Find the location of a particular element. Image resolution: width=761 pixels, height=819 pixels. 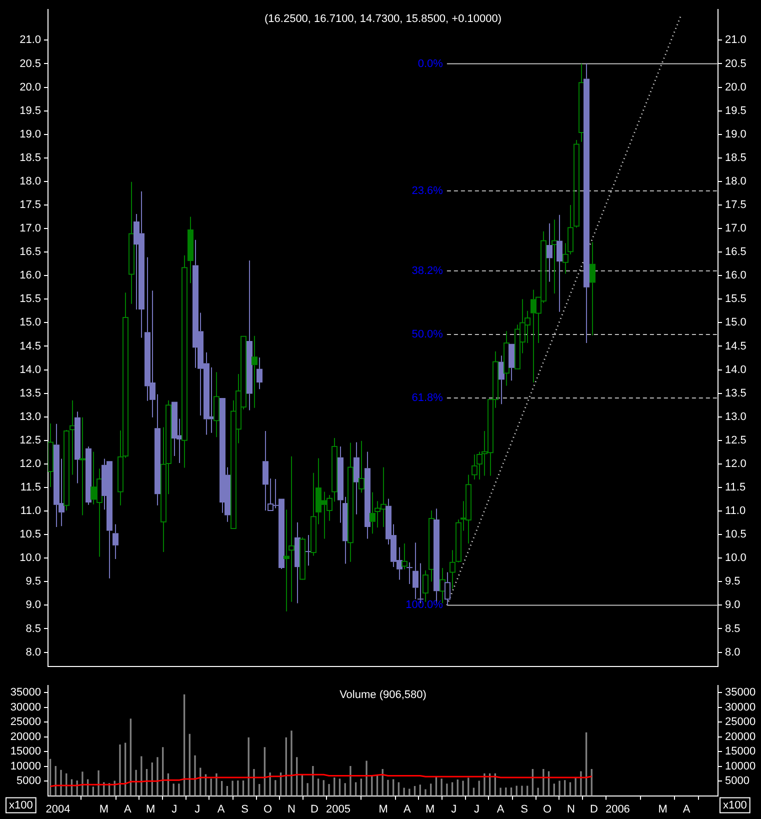

y-tick-label: 8.0 is located at coordinates (33, 652).